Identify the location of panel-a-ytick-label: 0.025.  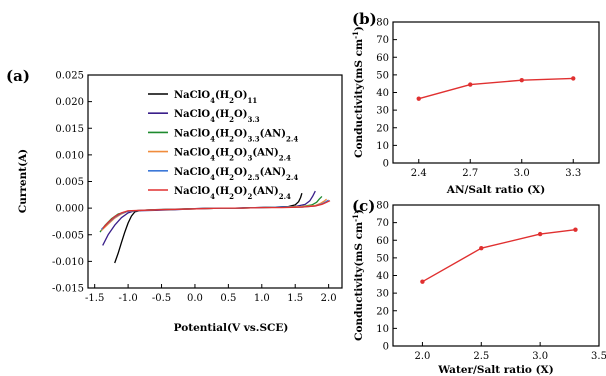
(69, 76).